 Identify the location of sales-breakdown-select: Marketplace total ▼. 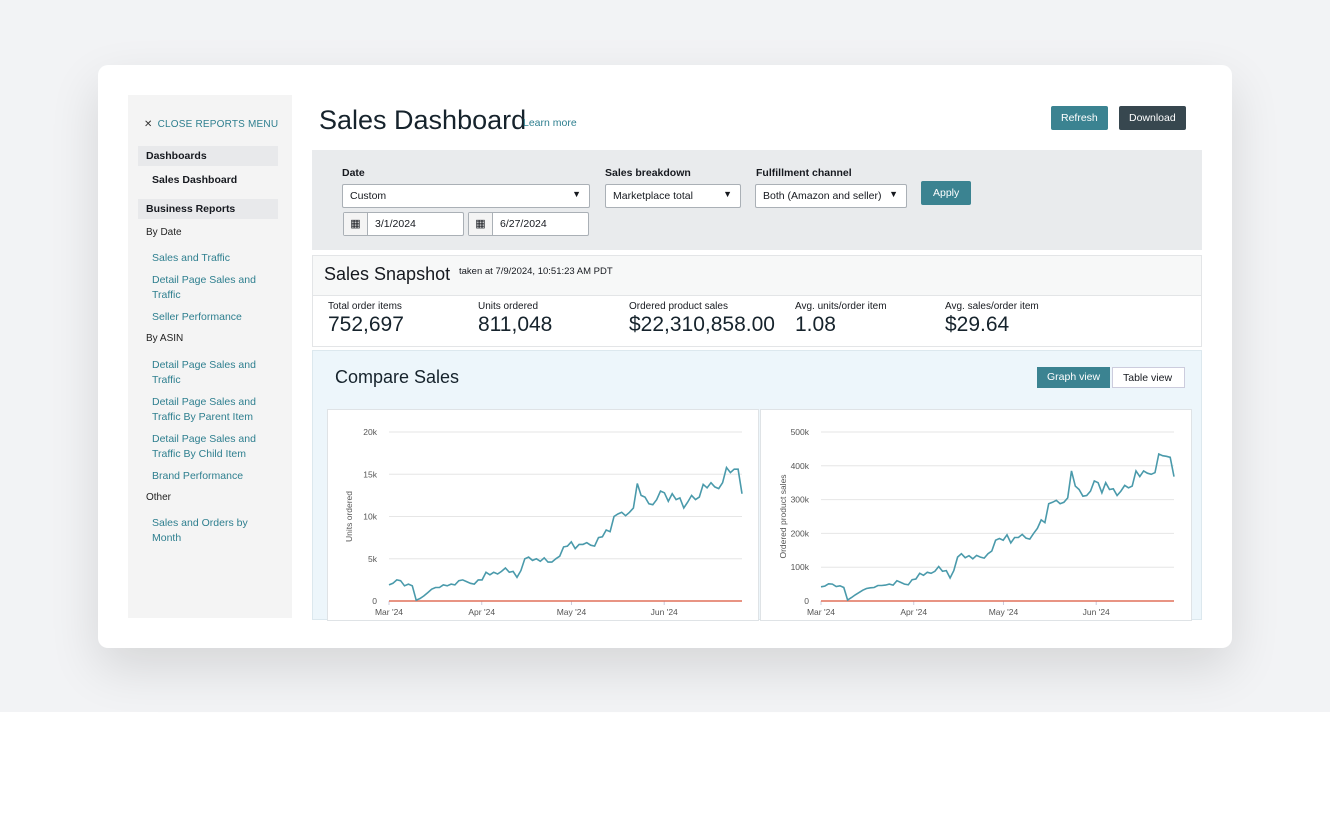
(673, 196).